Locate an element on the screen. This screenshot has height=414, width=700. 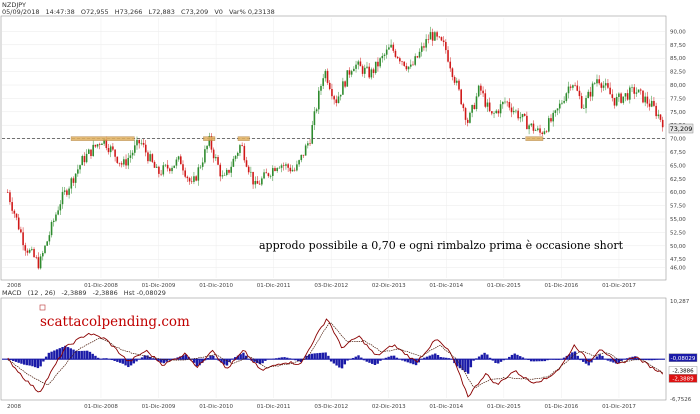
price-x-tick: 01-Dic-2015 is located at coordinates (504, 286).